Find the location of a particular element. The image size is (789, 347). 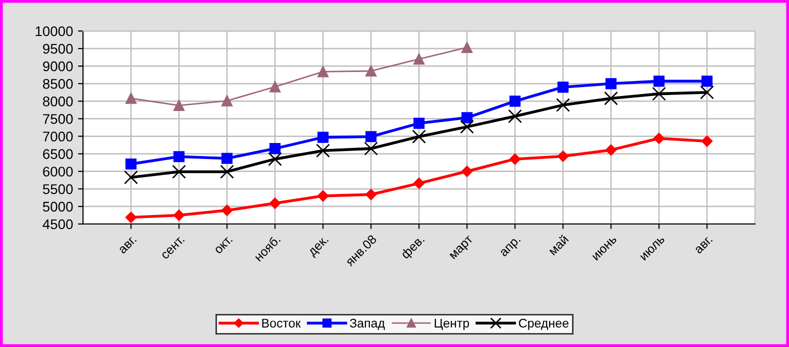

x-tick-label: май is located at coordinates (558, 245).